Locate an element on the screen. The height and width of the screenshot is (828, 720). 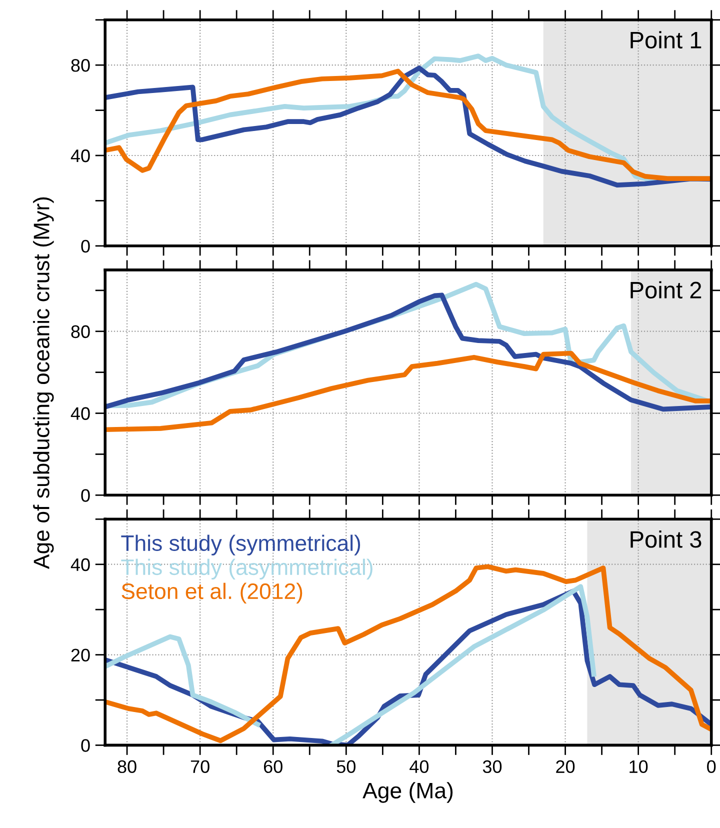
text: This study (symmetrical) is located at coordinates (240, 545).